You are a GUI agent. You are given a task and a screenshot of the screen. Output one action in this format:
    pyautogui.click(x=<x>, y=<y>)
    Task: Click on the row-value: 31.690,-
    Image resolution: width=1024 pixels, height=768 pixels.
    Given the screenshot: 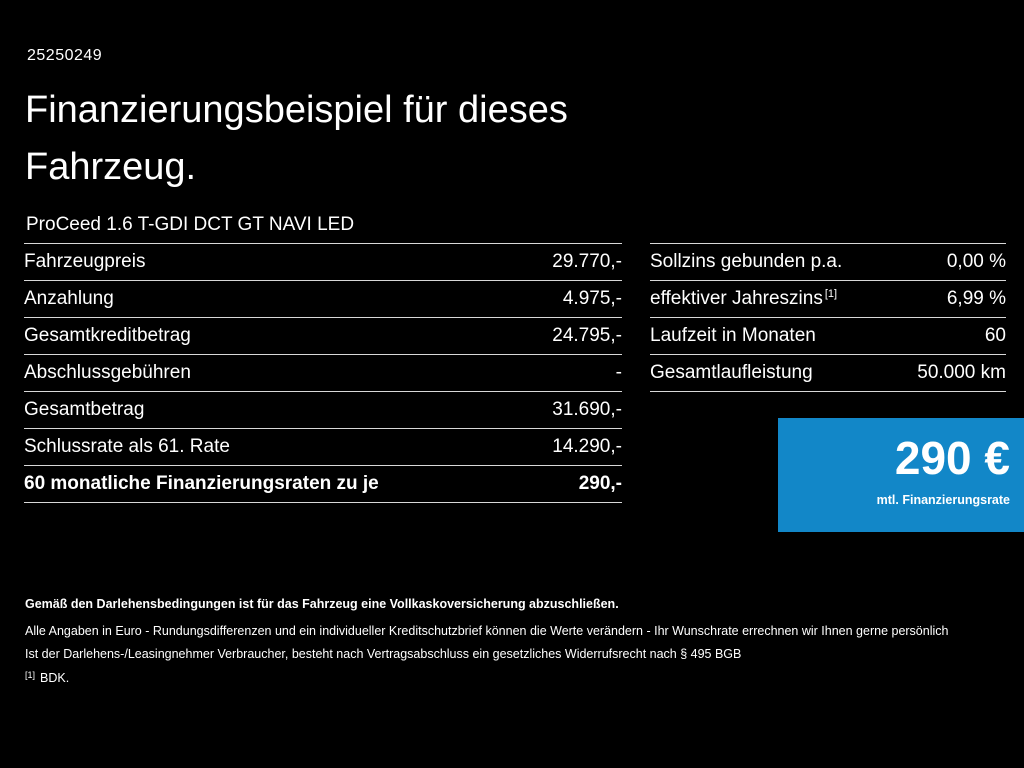 What is the action you would take?
    pyautogui.click(x=587, y=409)
    